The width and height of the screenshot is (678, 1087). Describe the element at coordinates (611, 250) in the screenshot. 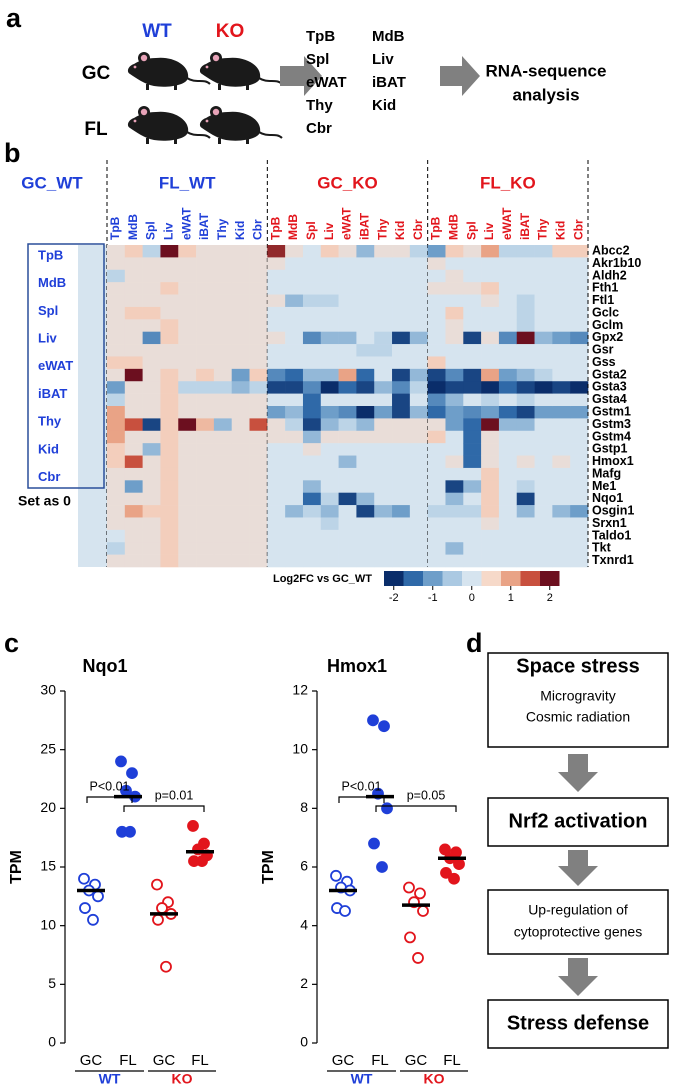

I see `row-label: Abcc2` at that location.